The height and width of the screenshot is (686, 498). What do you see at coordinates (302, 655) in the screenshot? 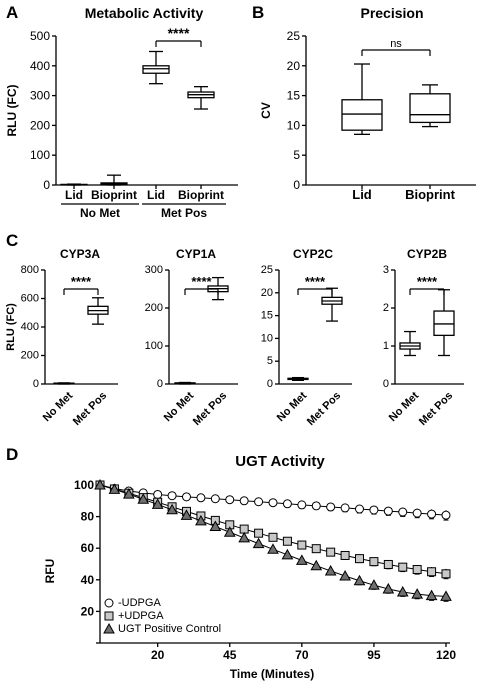
I see `x-tick-label: 70` at bounding box center [302, 655].